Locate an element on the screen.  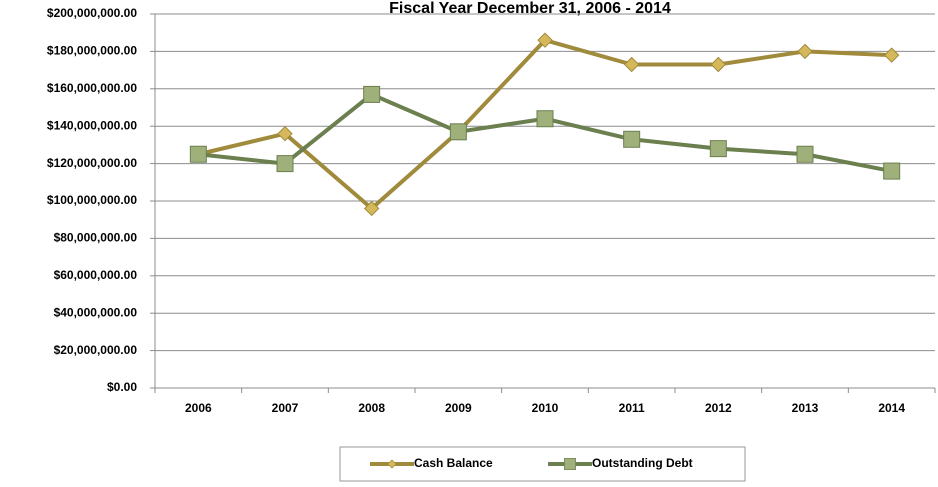
y-tick-label: $0.00 is located at coordinates (122, 387).